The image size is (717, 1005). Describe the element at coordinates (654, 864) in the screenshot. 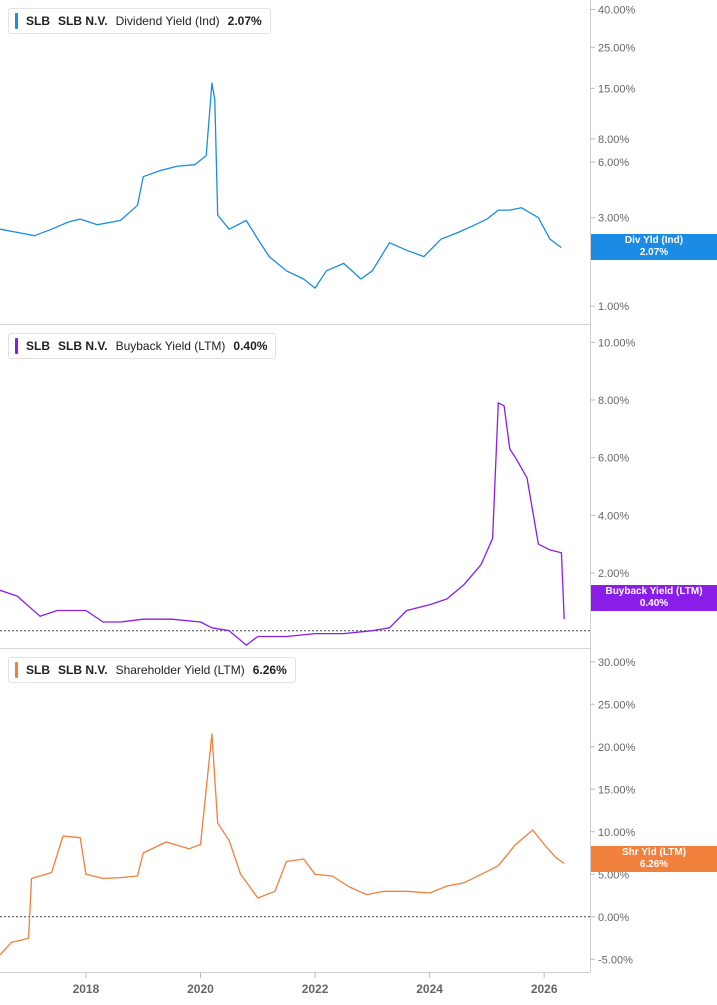

I see `tag-value: 6.26%` at that location.